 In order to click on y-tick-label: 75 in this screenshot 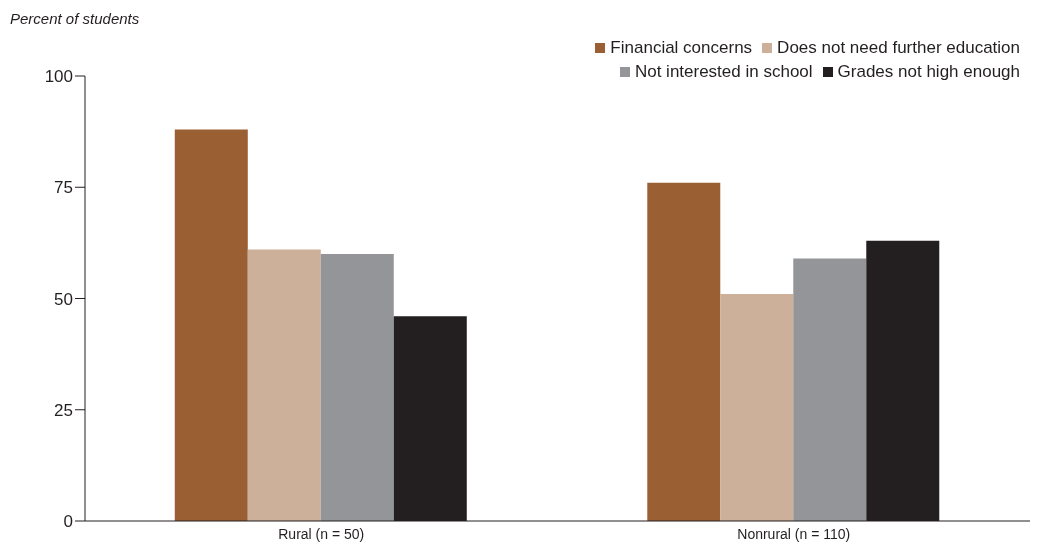, I will do `click(63, 188)`.